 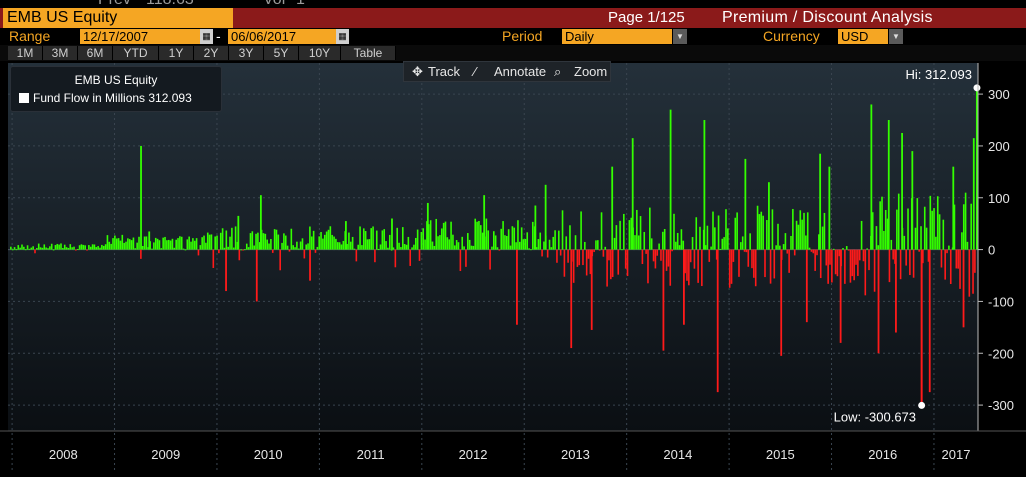 I want to click on timeframe-5y: 5Y, so click(x=281, y=53).